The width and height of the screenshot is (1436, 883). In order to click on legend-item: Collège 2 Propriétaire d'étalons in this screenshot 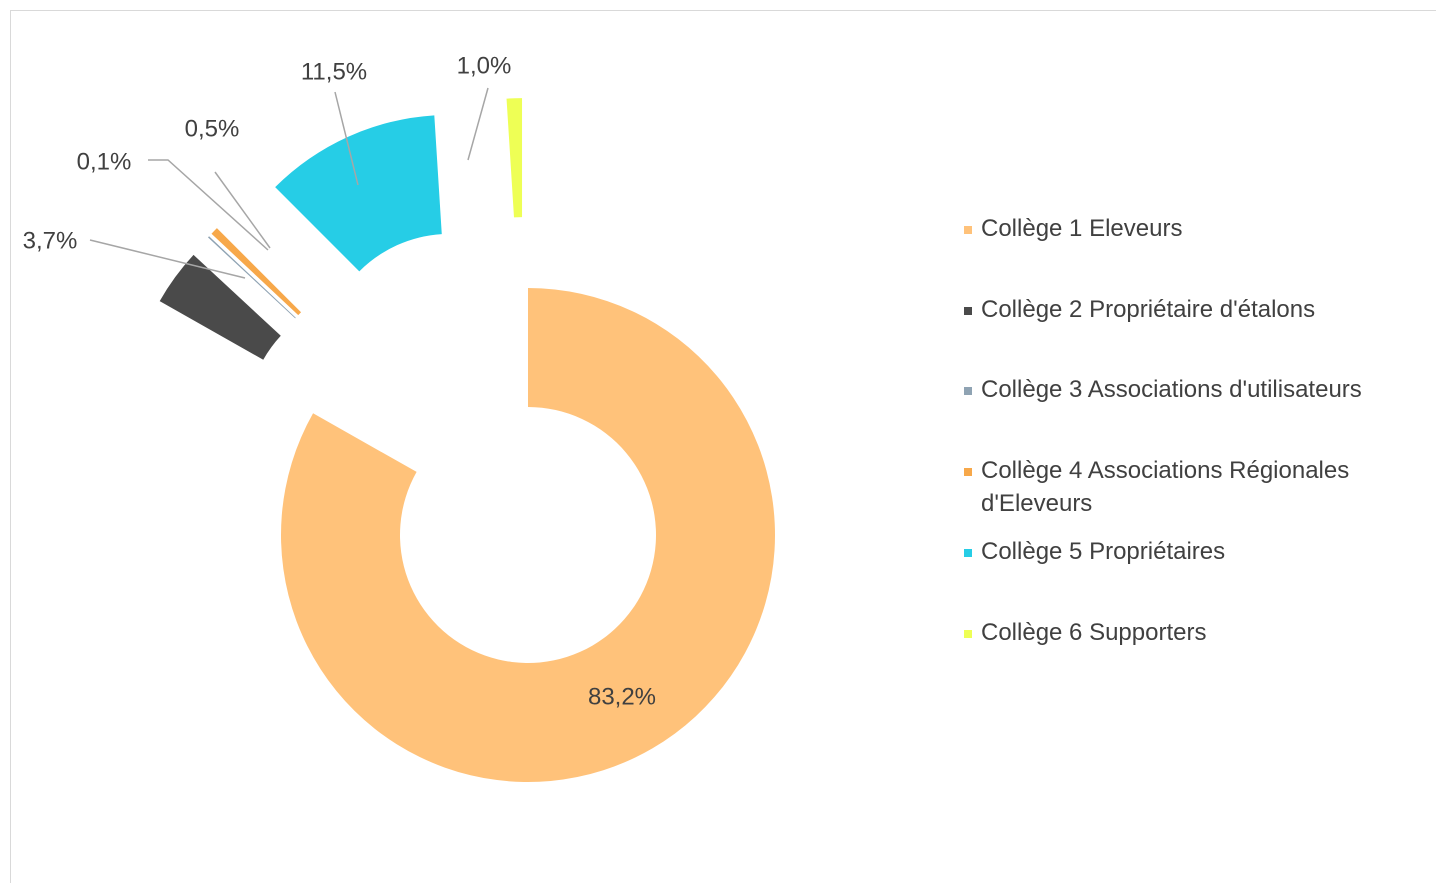, I will do `click(1197, 309)`.